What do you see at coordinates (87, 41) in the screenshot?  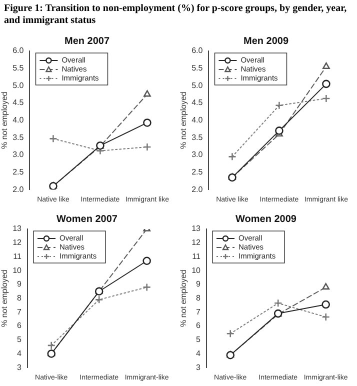 I see `chart-title: Men 2007` at bounding box center [87, 41].